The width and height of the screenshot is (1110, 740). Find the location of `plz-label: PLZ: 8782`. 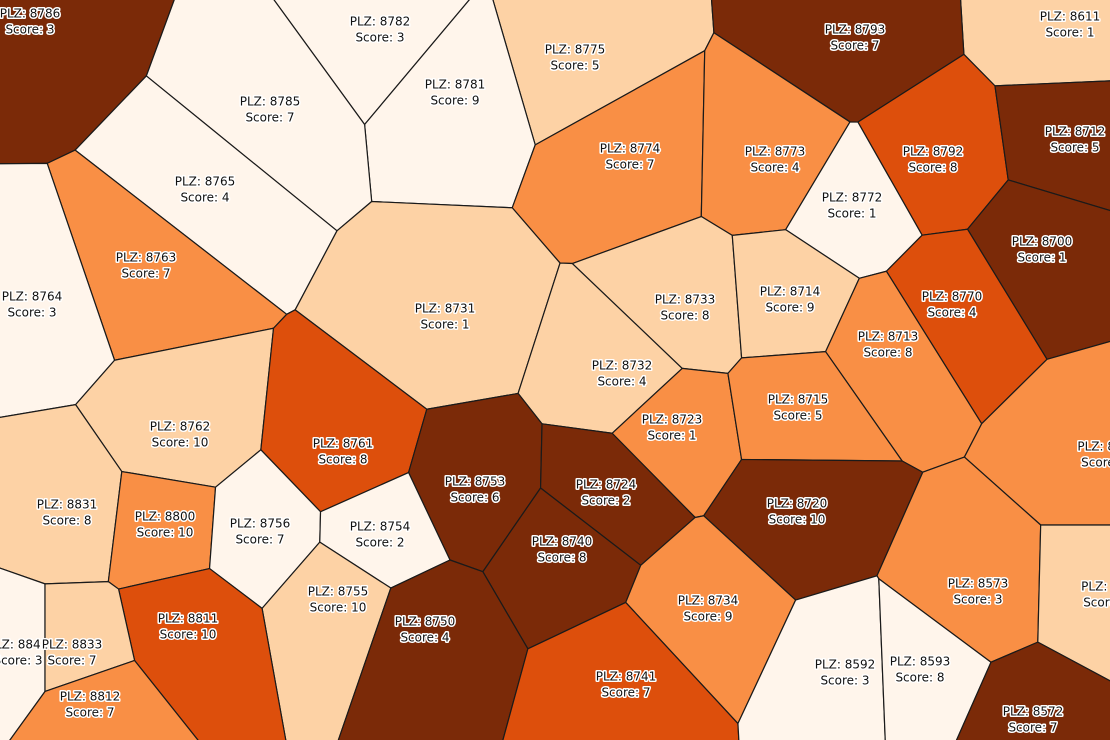

plz-label: PLZ: 8782 is located at coordinates (380, 22).